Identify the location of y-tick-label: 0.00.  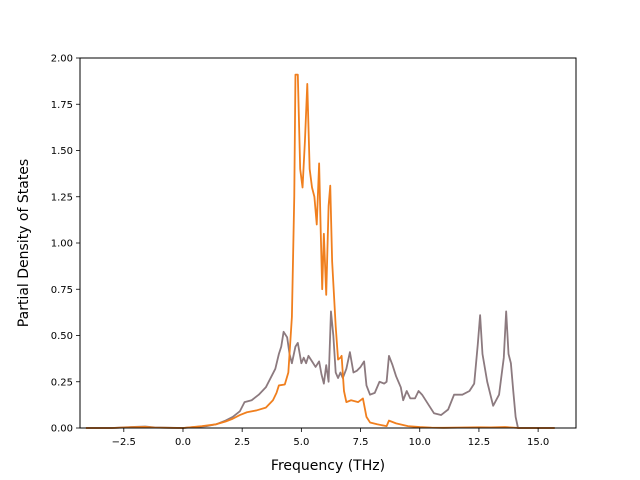
(62, 429).